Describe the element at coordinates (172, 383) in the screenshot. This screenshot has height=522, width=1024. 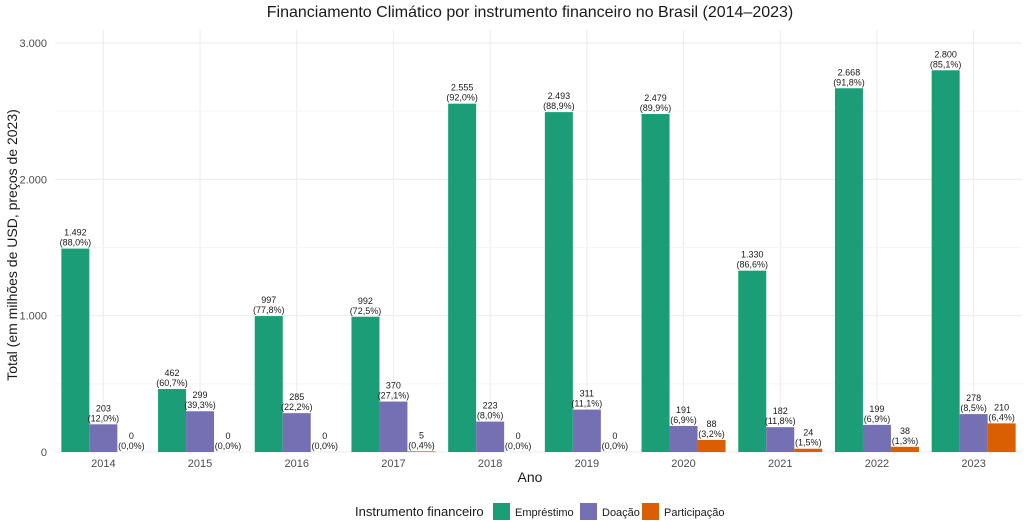
I see `data-label-percent: (60,7%)` at that location.